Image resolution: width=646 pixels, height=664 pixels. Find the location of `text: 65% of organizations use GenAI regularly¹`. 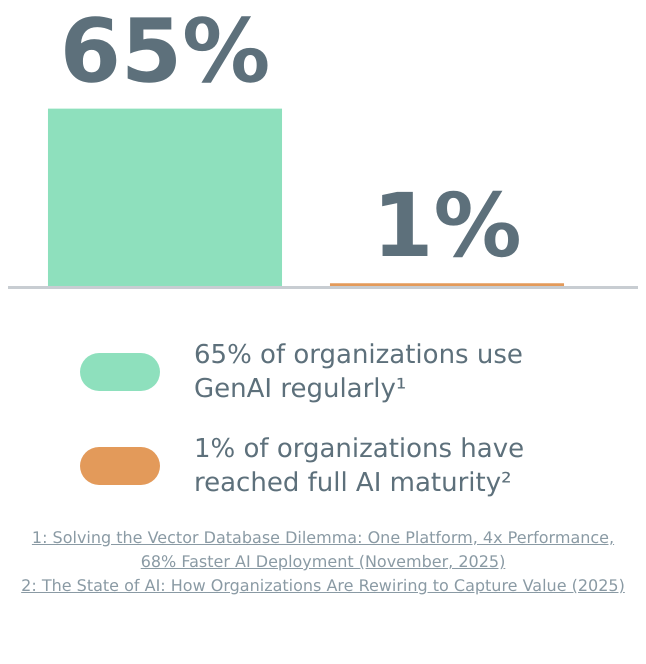

text: 65% of organizations use GenAI regularly¹ is located at coordinates (359, 372).